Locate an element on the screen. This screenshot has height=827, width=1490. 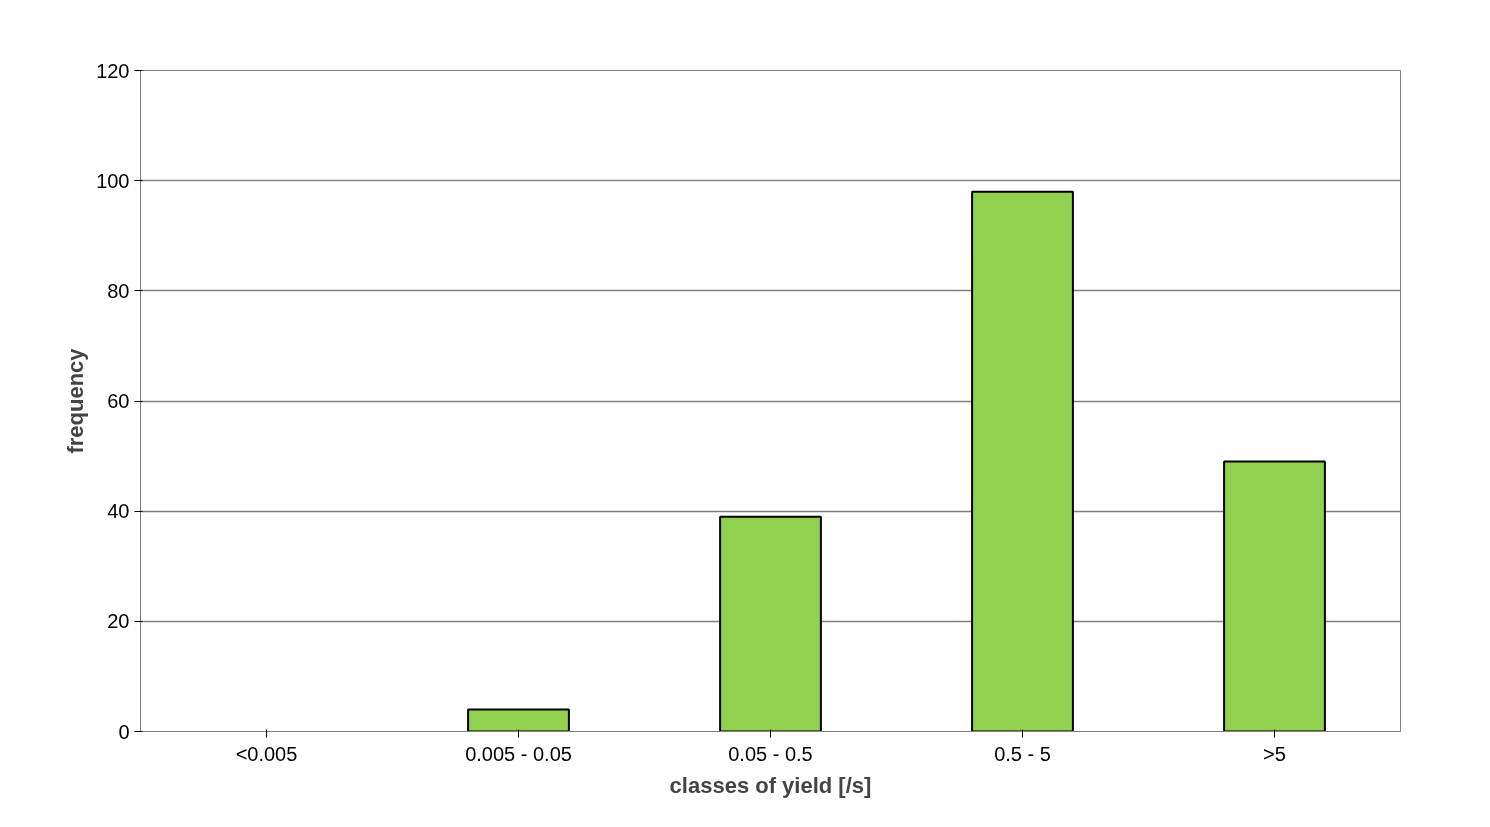
y-tick-label: 100 is located at coordinates (113, 180).